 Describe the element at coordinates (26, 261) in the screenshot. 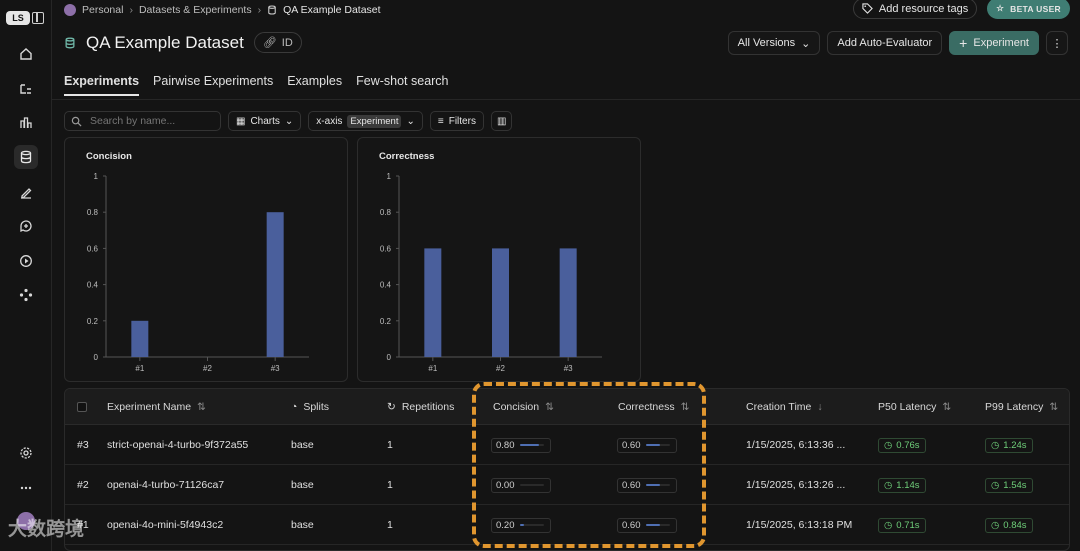

I see `playground-icon` at that location.